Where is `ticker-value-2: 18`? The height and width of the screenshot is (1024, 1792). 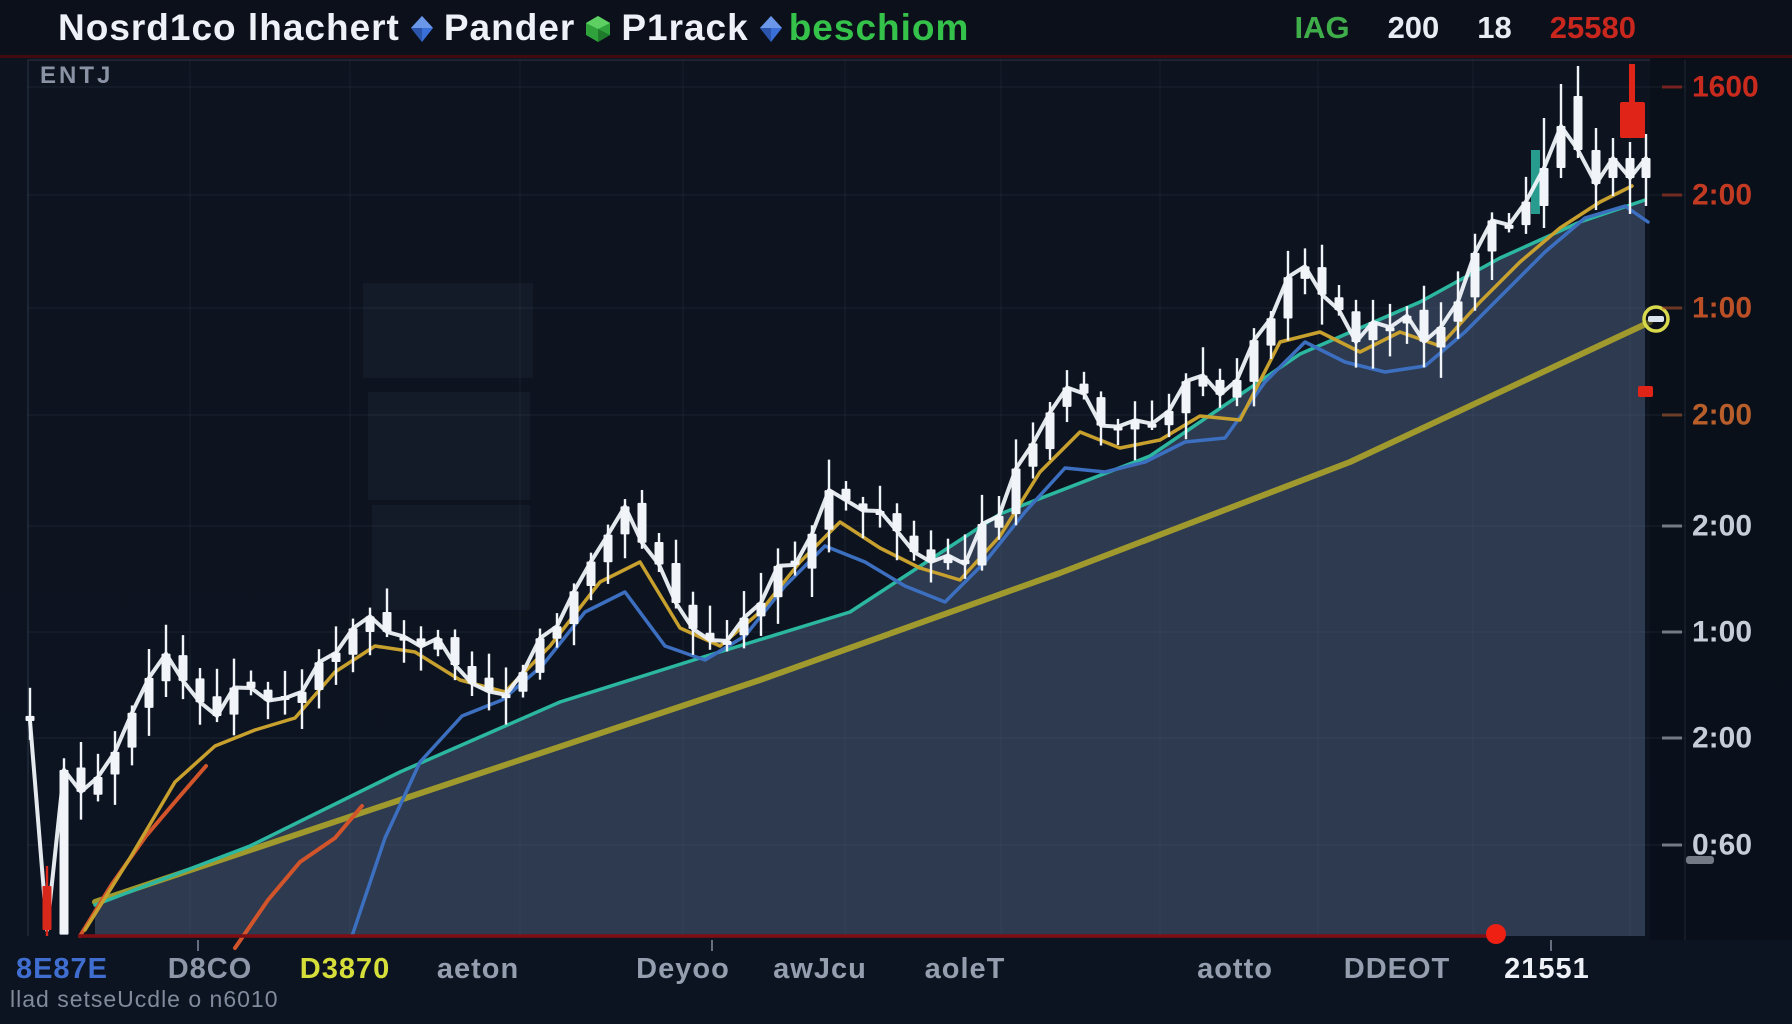
ticker-value-2: 18 is located at coordinates (1494, 27).